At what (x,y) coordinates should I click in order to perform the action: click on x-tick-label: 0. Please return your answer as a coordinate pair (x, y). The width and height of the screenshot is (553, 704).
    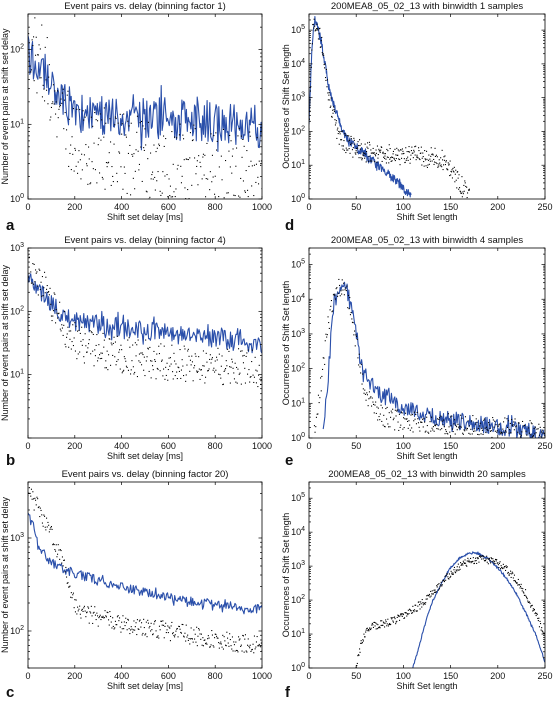
    Looking at the image, I should click on (308, 446).